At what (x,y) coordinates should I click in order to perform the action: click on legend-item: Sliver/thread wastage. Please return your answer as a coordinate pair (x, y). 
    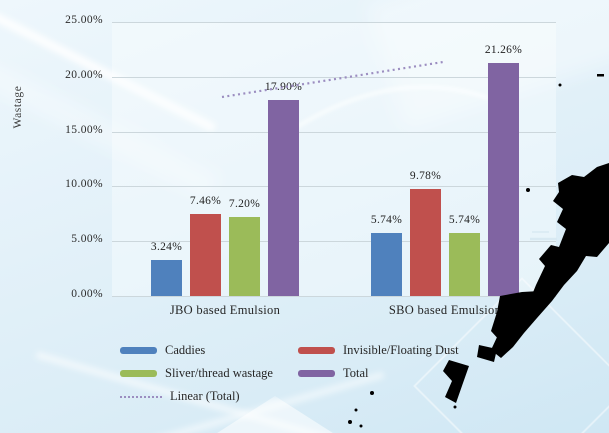
    Looking at the image, I should click on (209, 373).